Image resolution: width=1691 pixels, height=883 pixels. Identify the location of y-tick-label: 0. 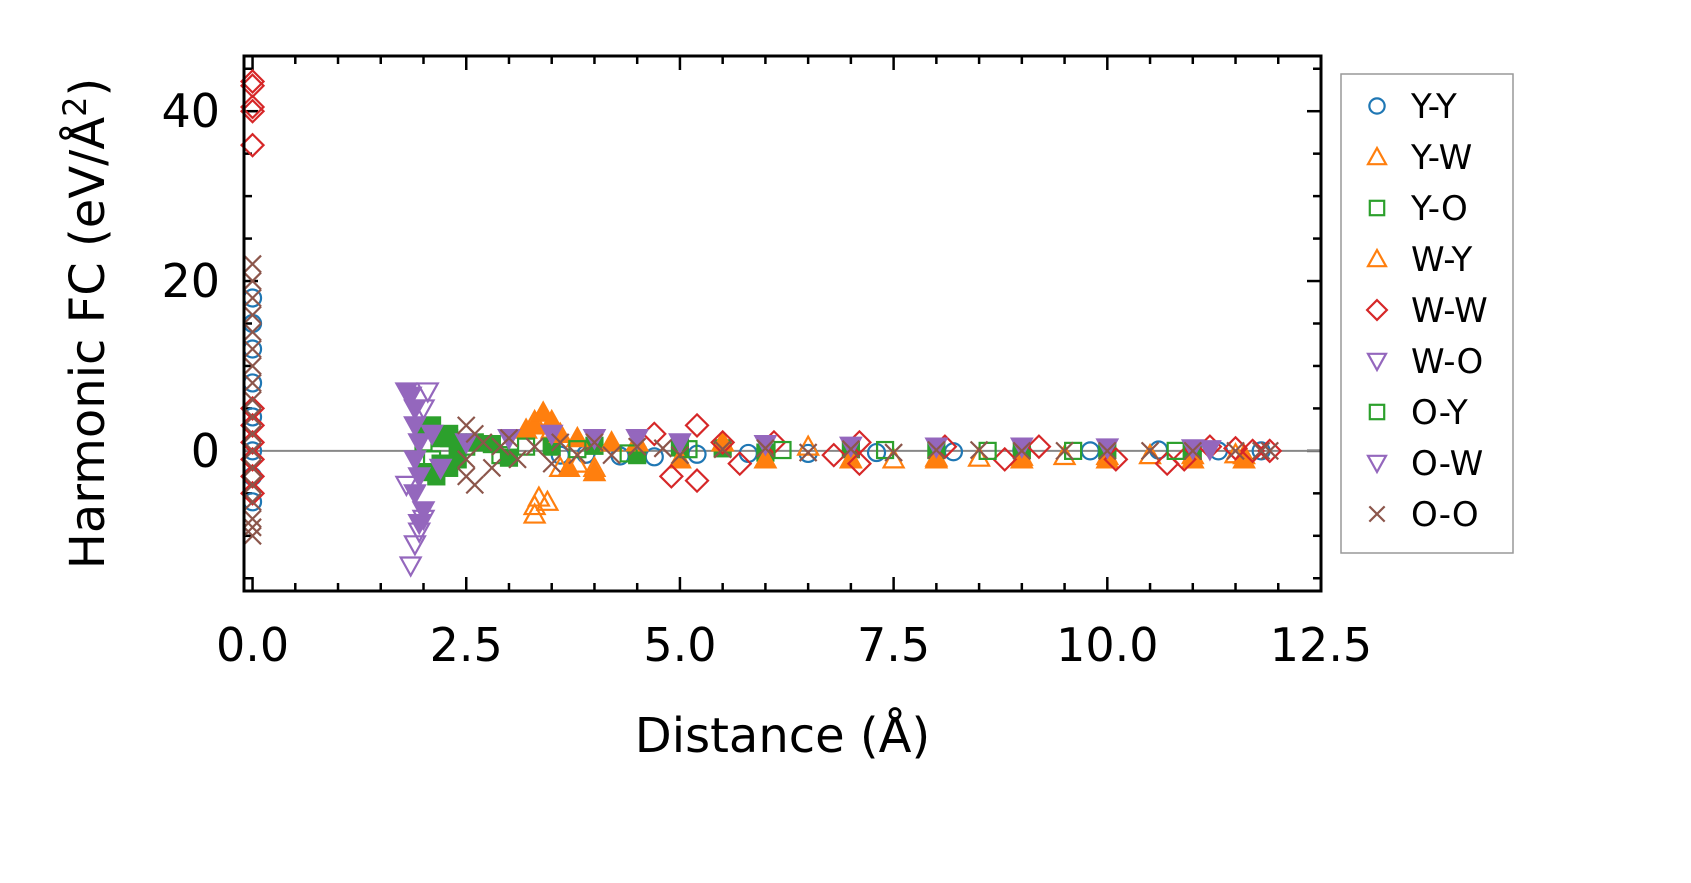
(205, 451).